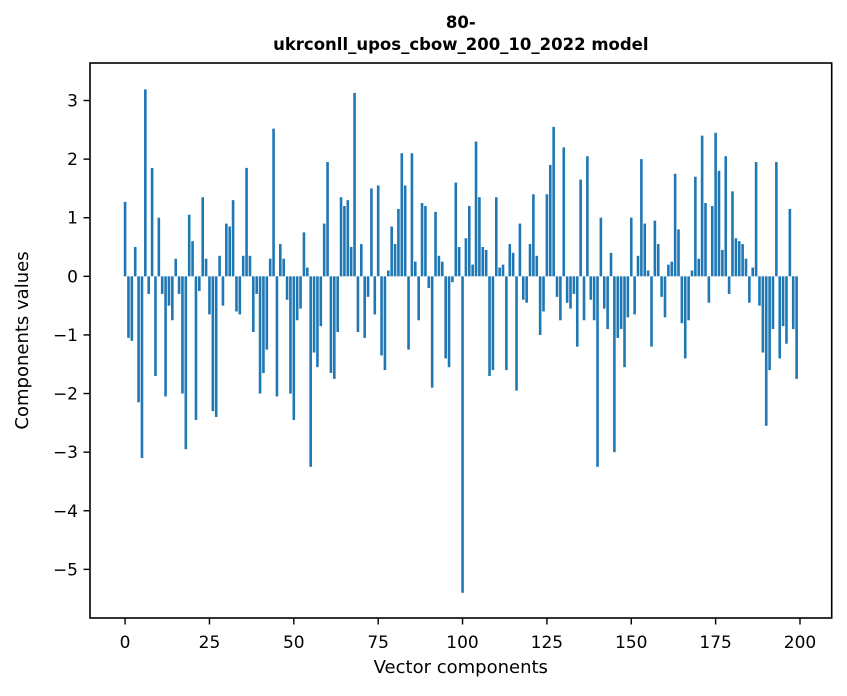 The width and height of the screenshot is (847, 696). Describe the element at coordinates (461, 22) in the screenshot. I see `chart-title-line1: 80-` at that location.